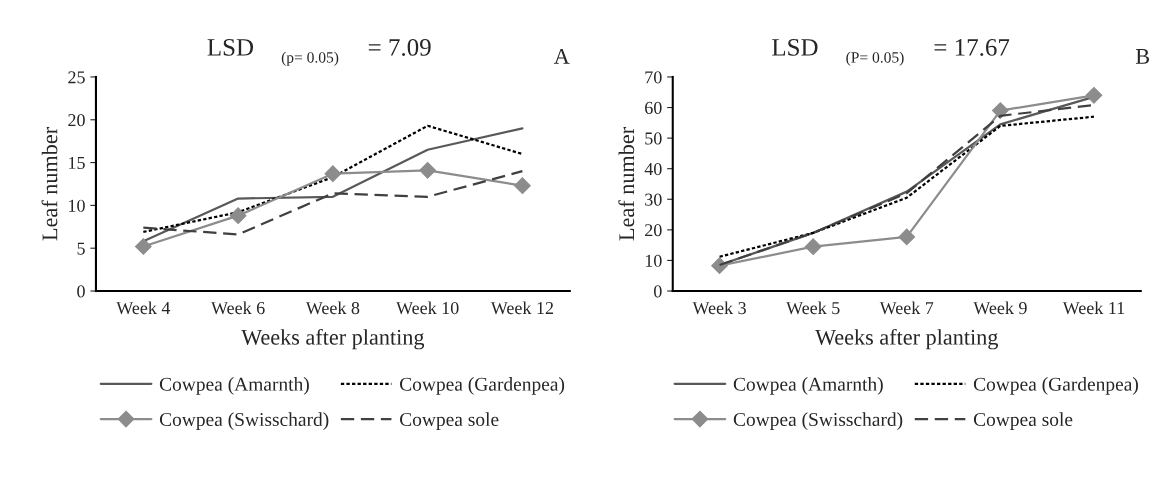  I want to click on x-tick-label: Week 9, so click(1000, 308).